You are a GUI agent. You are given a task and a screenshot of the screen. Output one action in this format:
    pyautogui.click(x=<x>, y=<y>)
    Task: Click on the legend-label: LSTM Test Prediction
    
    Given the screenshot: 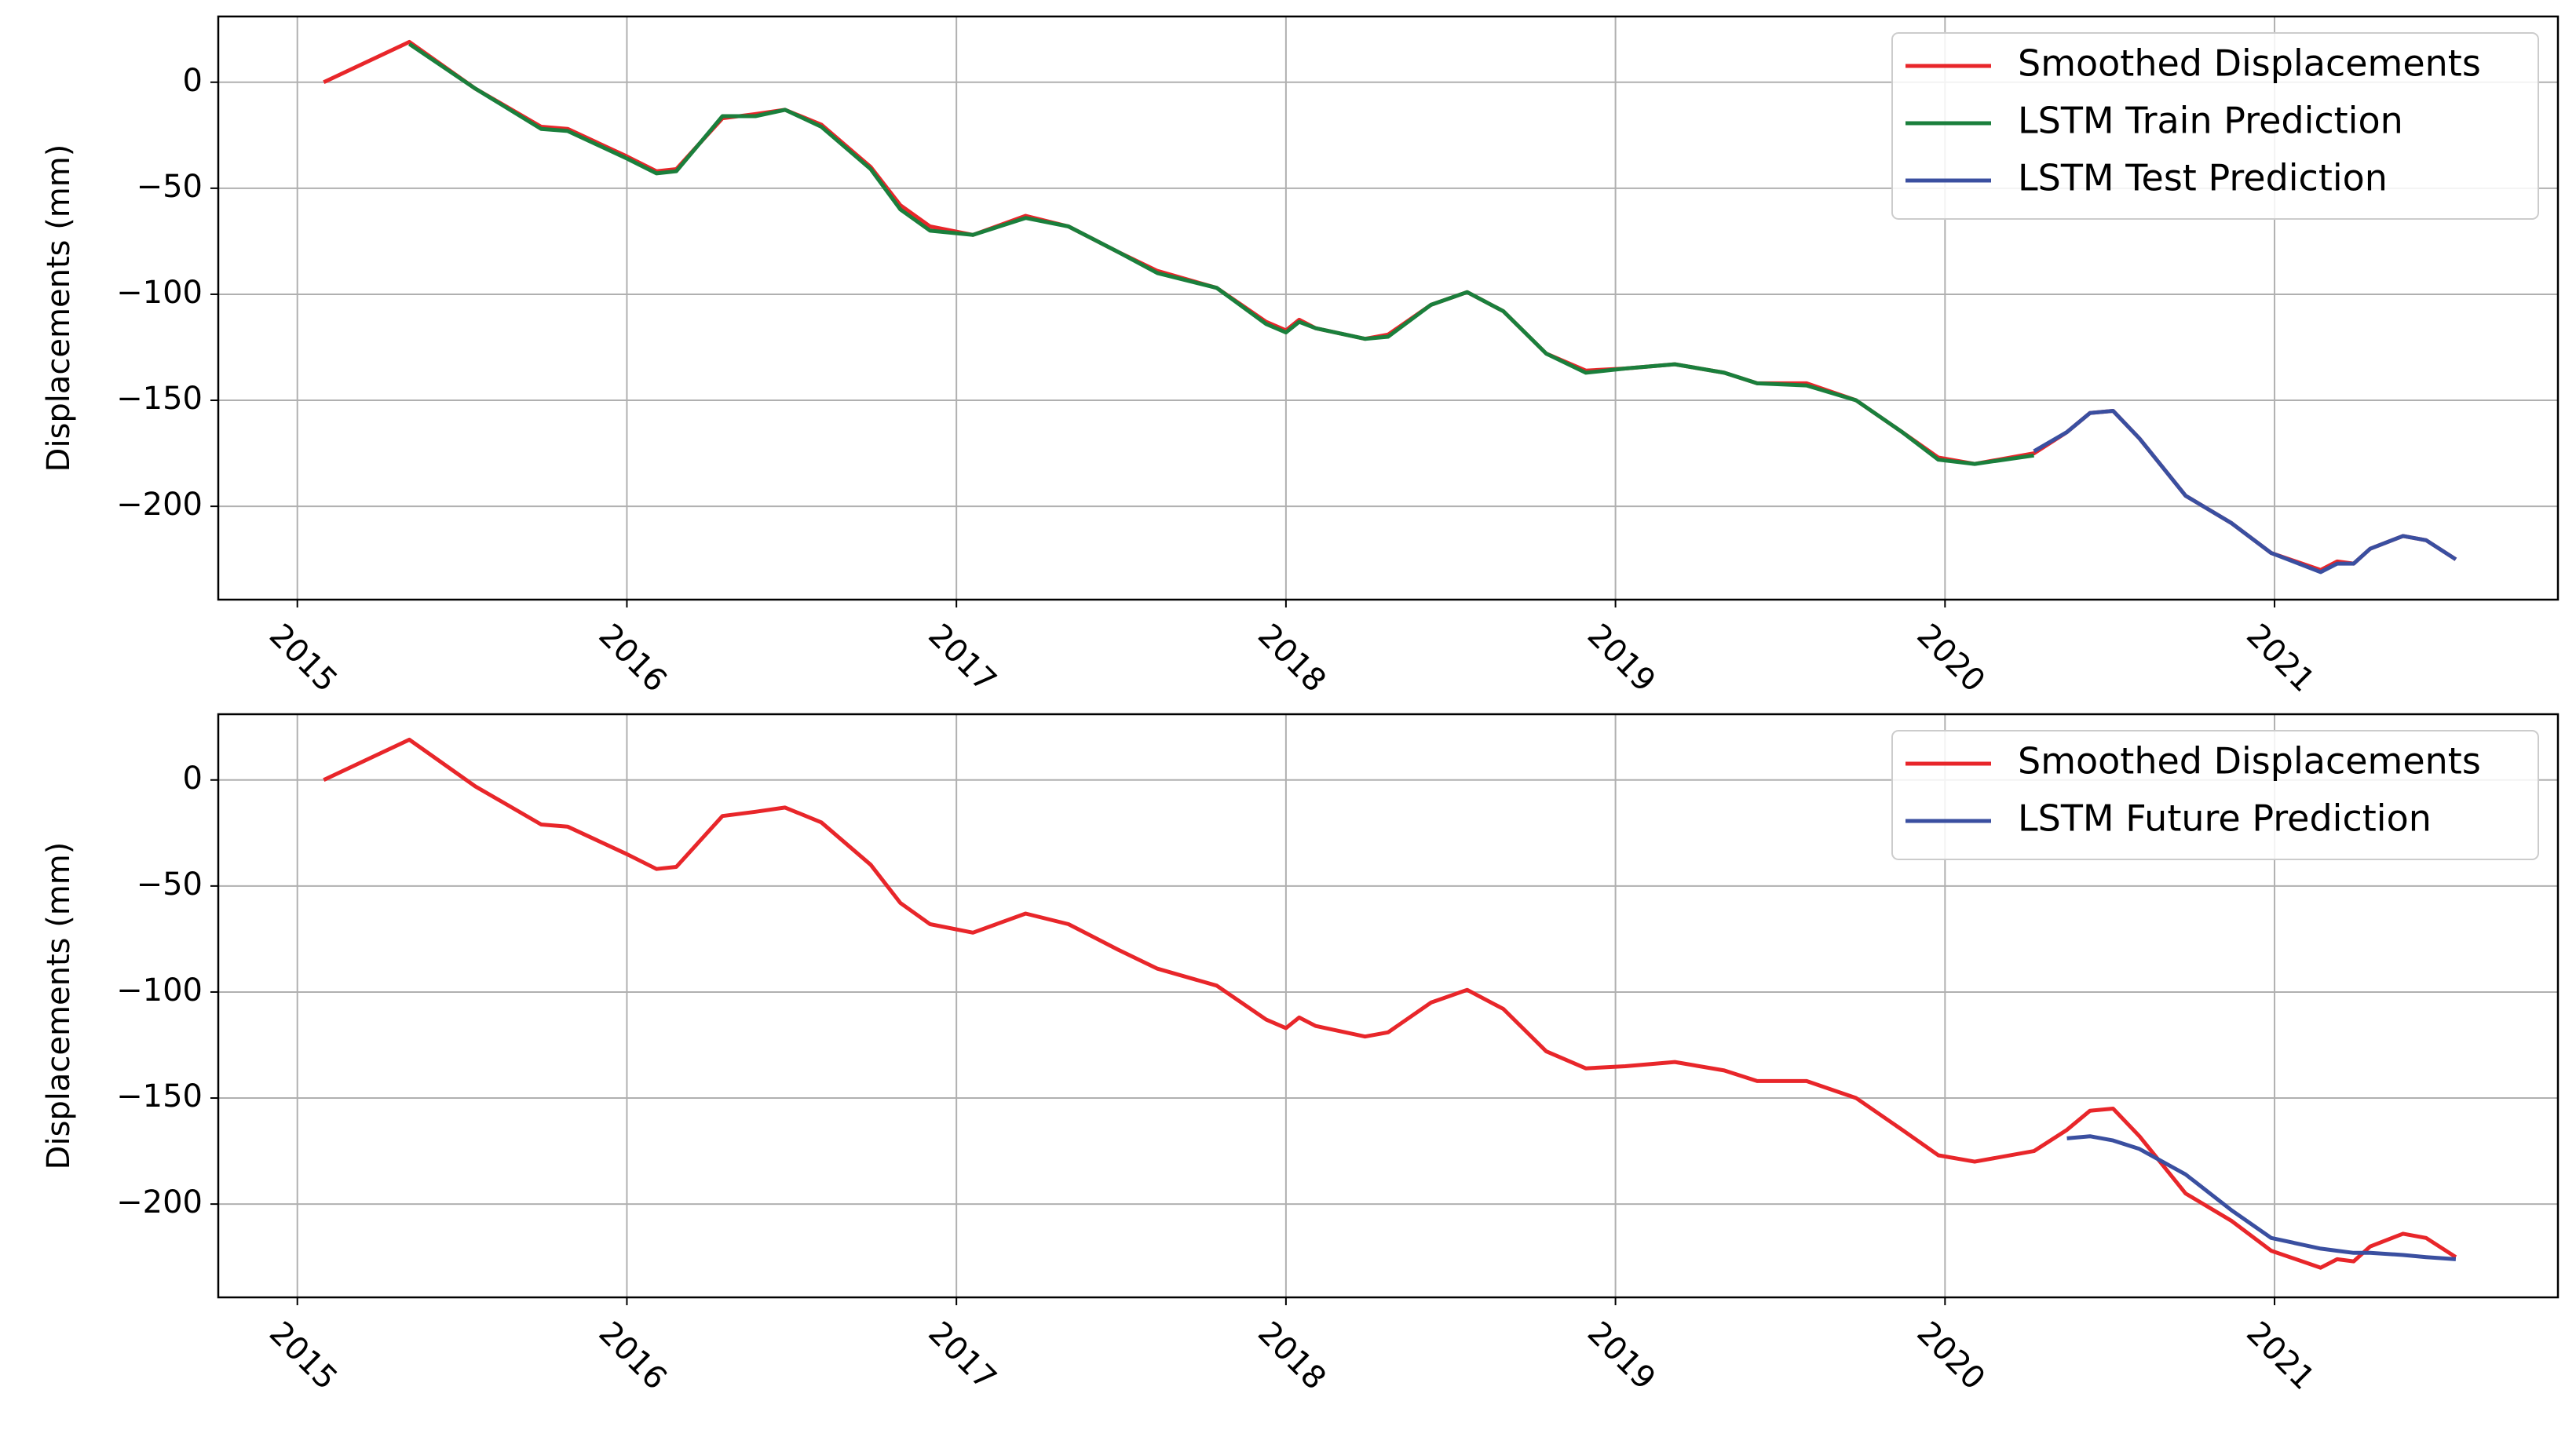 What is the action you would take?
    pyautogui.click(x=2203, y=178)
    